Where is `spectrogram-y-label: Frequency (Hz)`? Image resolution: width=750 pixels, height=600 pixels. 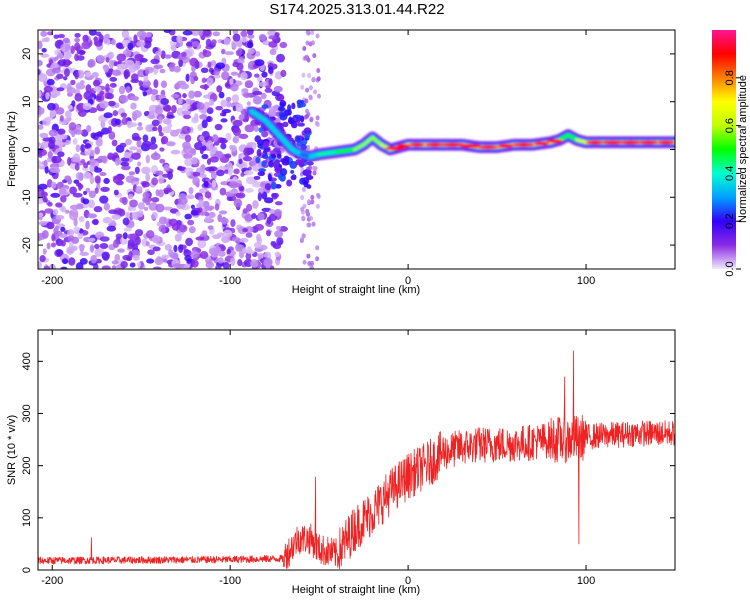
spectrogram-y-label: Frequency (Hz) is located at coordinates (12, 149).